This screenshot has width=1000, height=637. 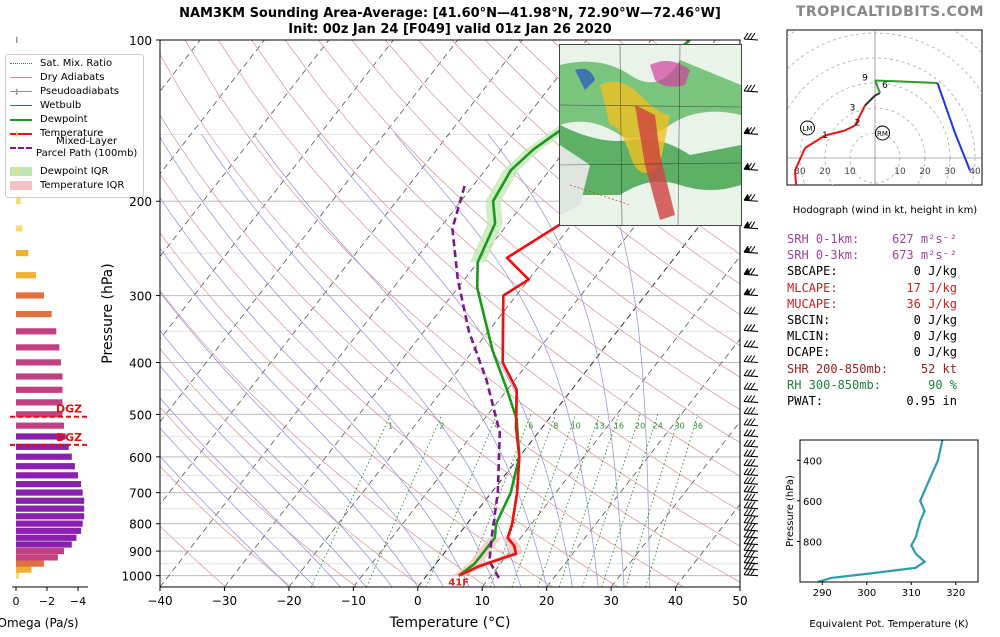 What do you see at coordinates (834, 384) in the screenshot?
I see `stat-label: RH 300-850mb:` at bounding box center [834, 384].